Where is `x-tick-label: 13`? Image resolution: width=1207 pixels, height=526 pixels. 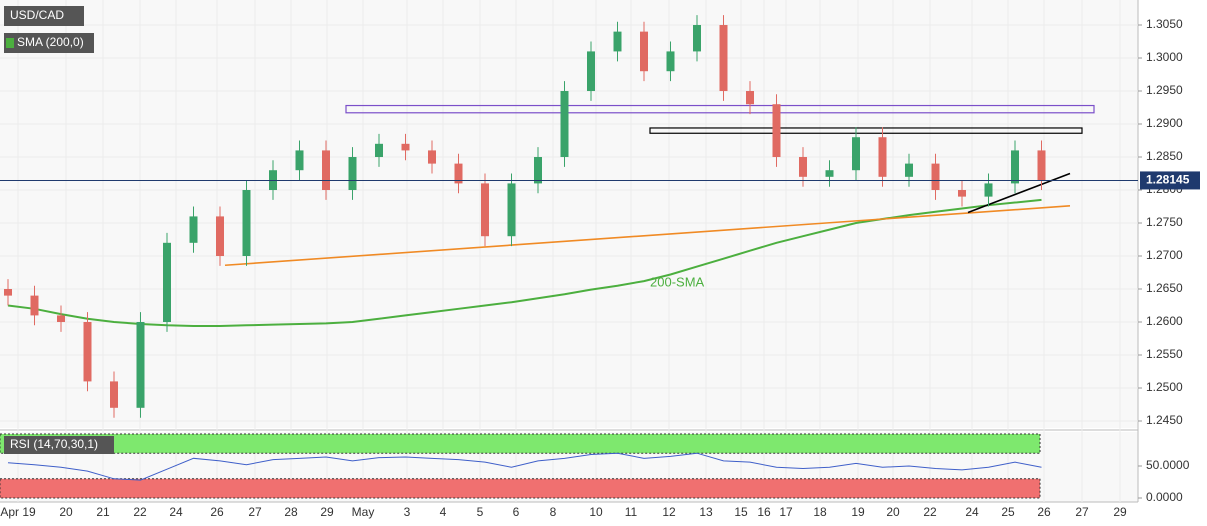 x-tick-label: 13 is located at coordinates (706, 512).